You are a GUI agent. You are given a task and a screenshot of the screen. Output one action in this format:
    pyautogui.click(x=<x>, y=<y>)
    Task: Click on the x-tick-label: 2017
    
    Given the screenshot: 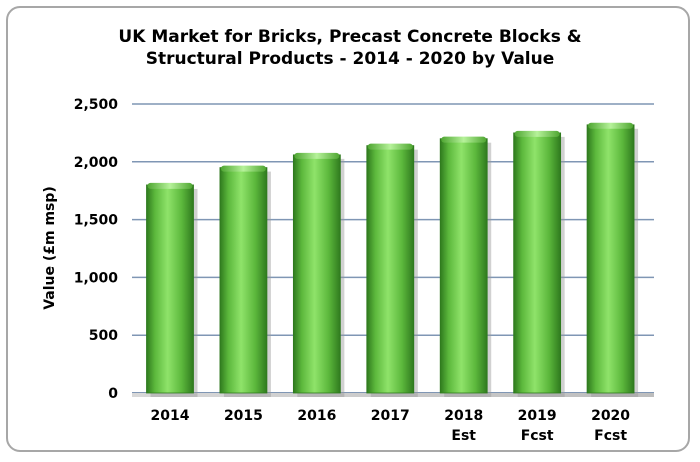 What is the action you would take?
    pyautogui.click(x=390, y=416)
    